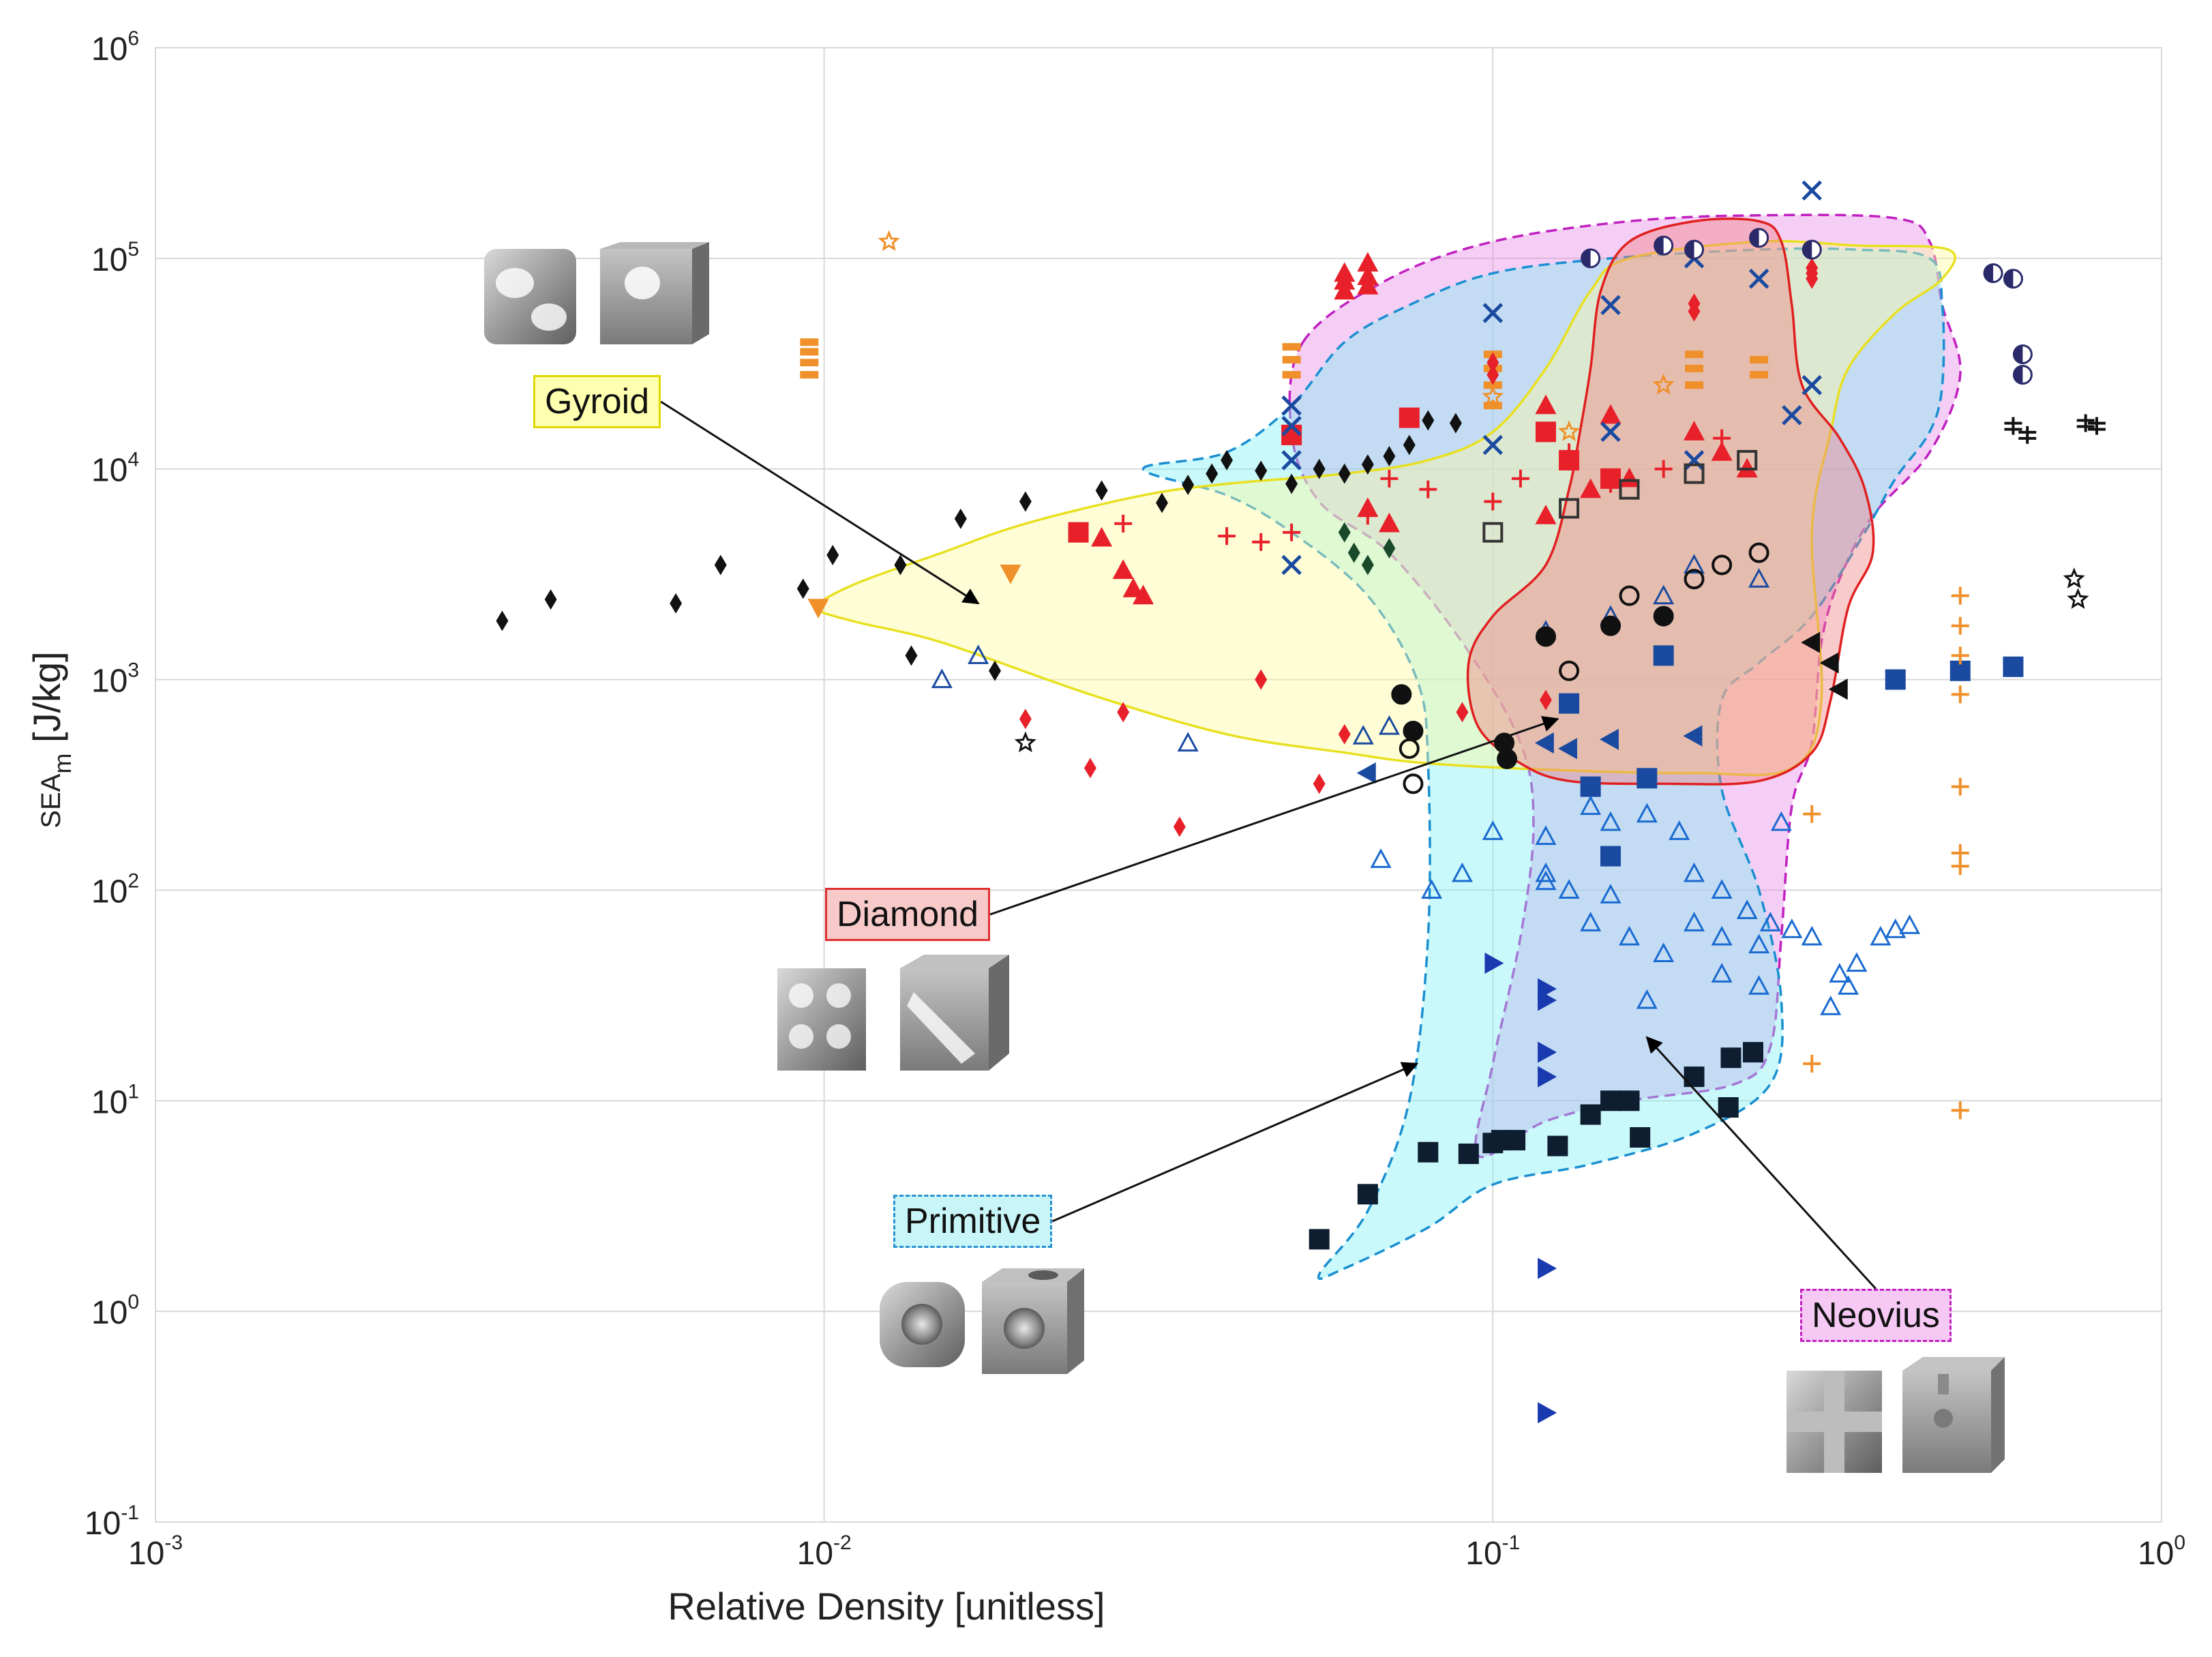 The width and height of the screenshot is (2212, 1657). What do you see at coordinates (50, 739) in the screenshot?
I see `svg-text: SEAm [J/kg]` at bounding box center [50, 739].